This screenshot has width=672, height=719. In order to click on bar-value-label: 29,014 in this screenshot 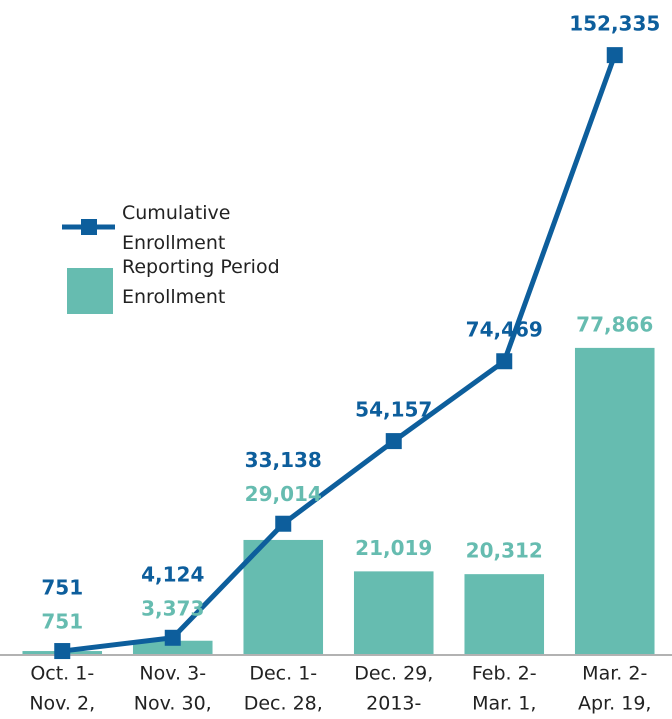, I will do `click(283, 494)`.